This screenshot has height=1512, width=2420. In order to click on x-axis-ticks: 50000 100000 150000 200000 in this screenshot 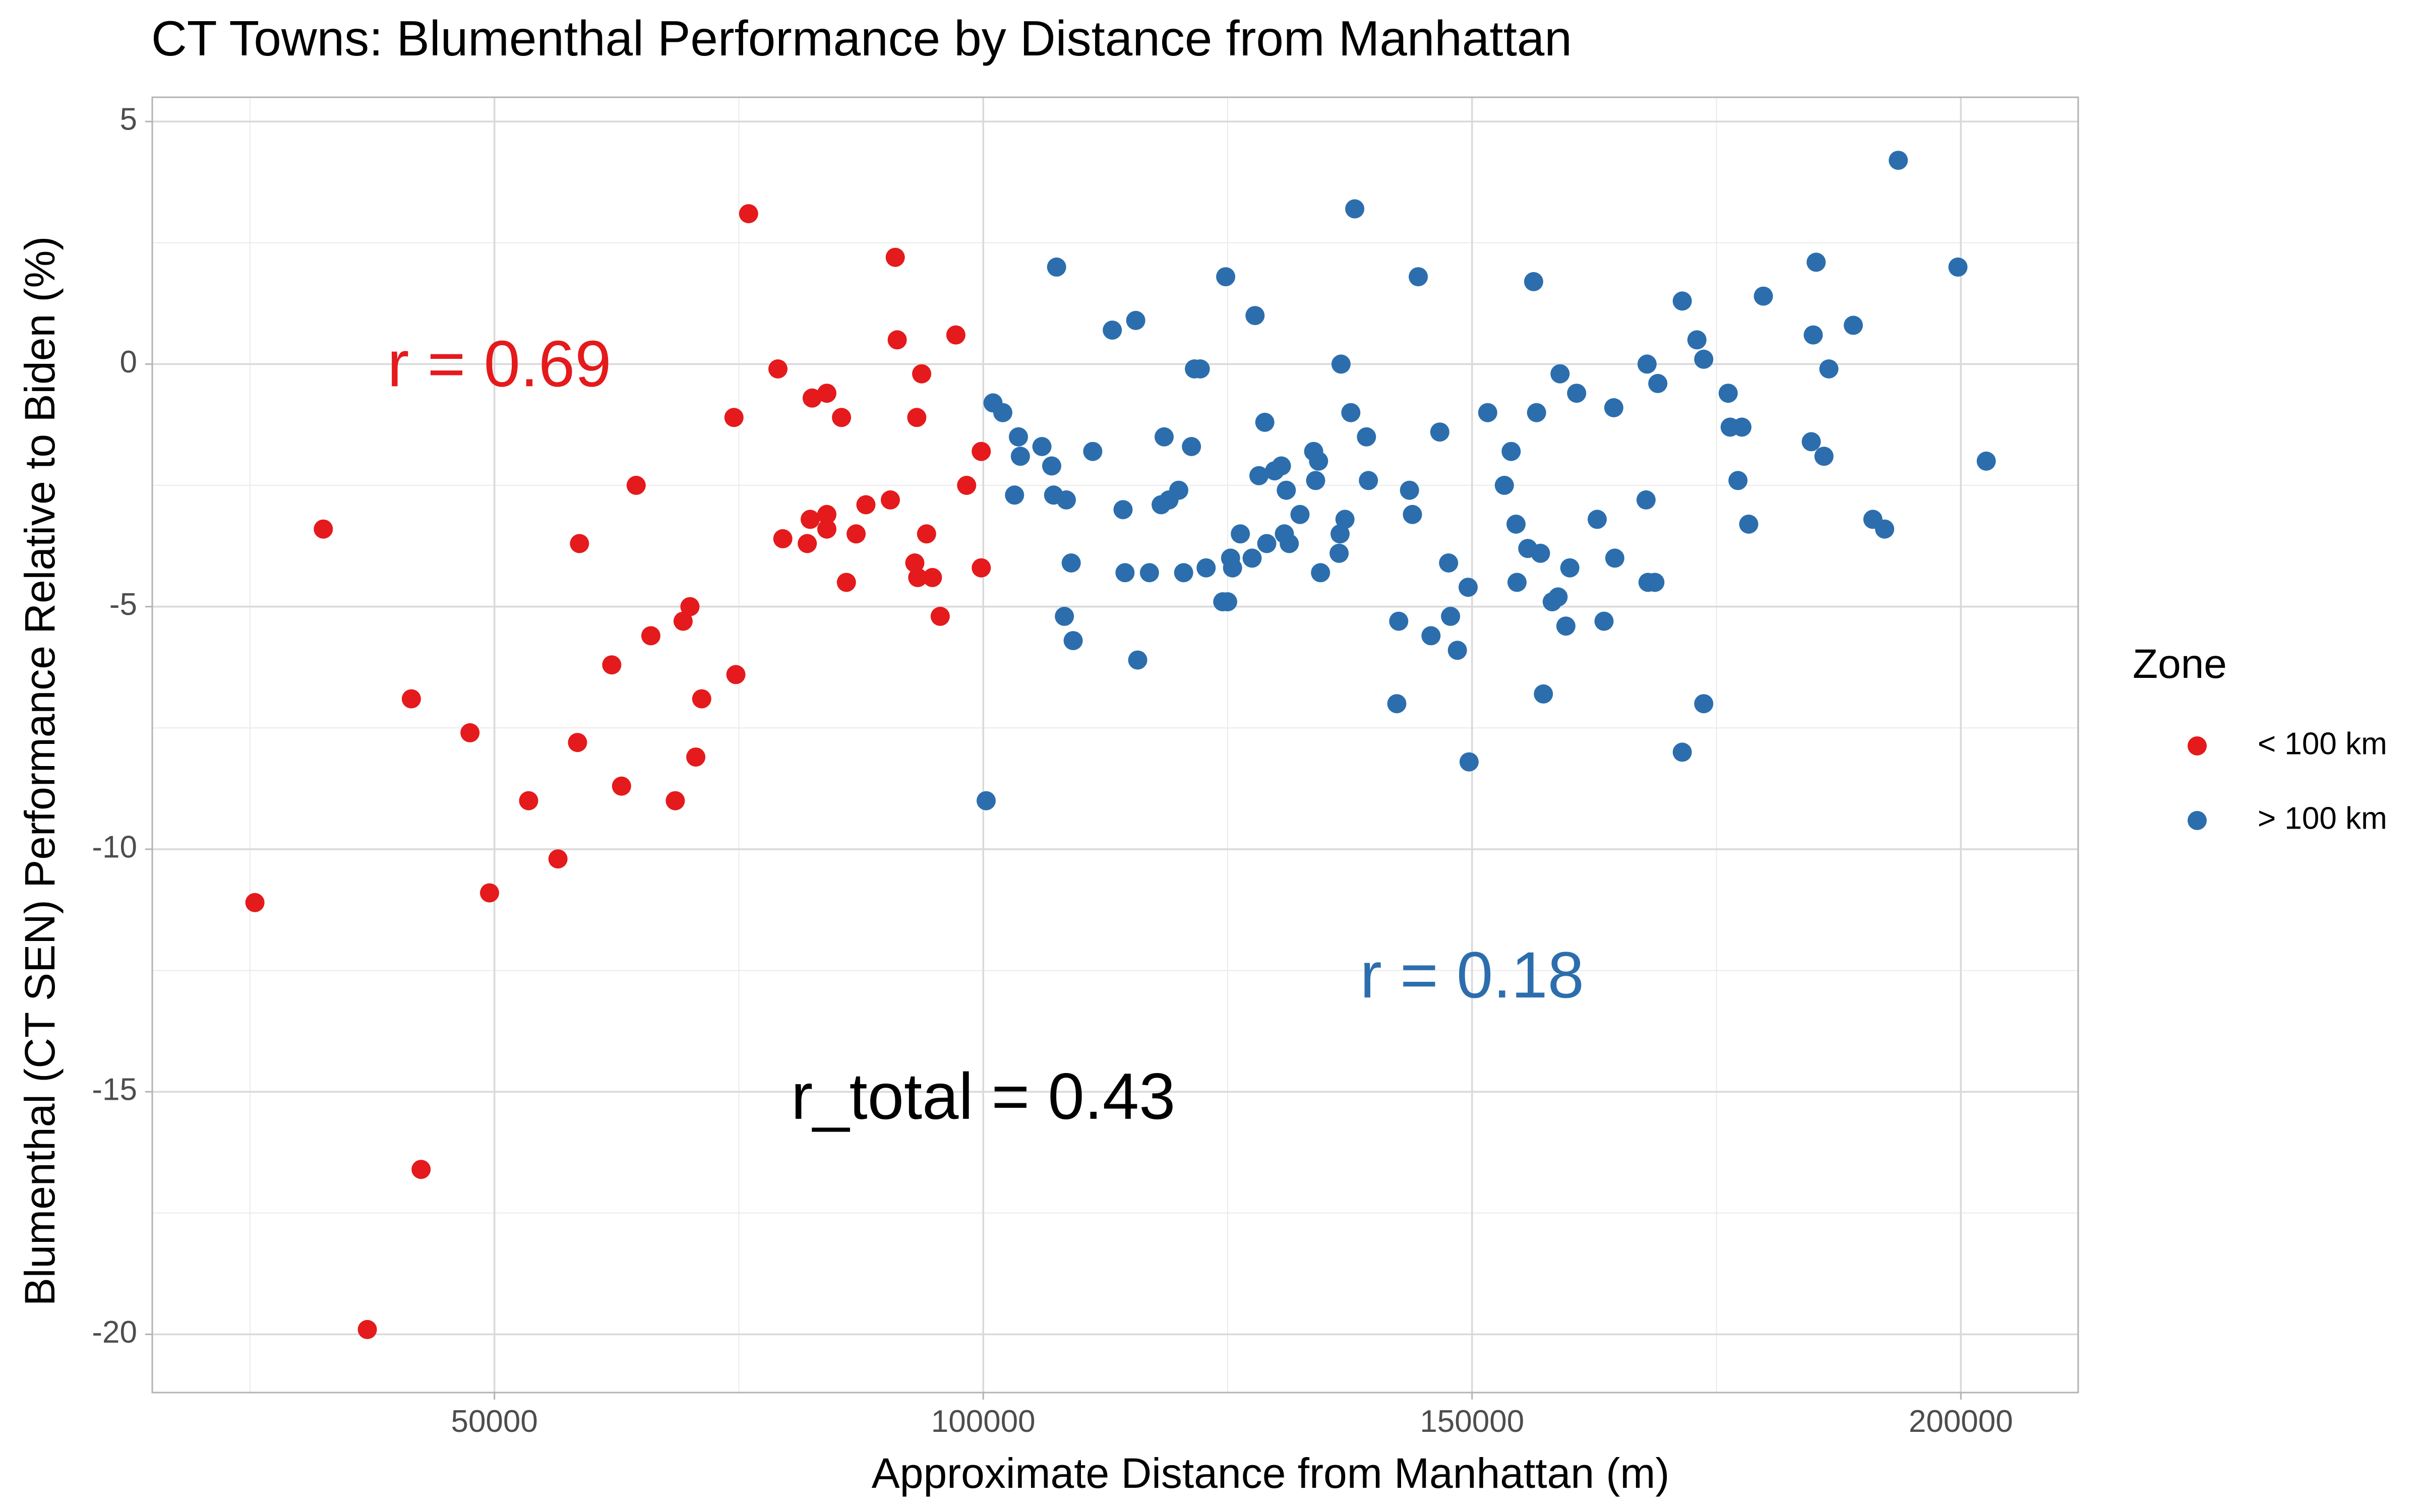, I will do `click(1232, 1416)`.